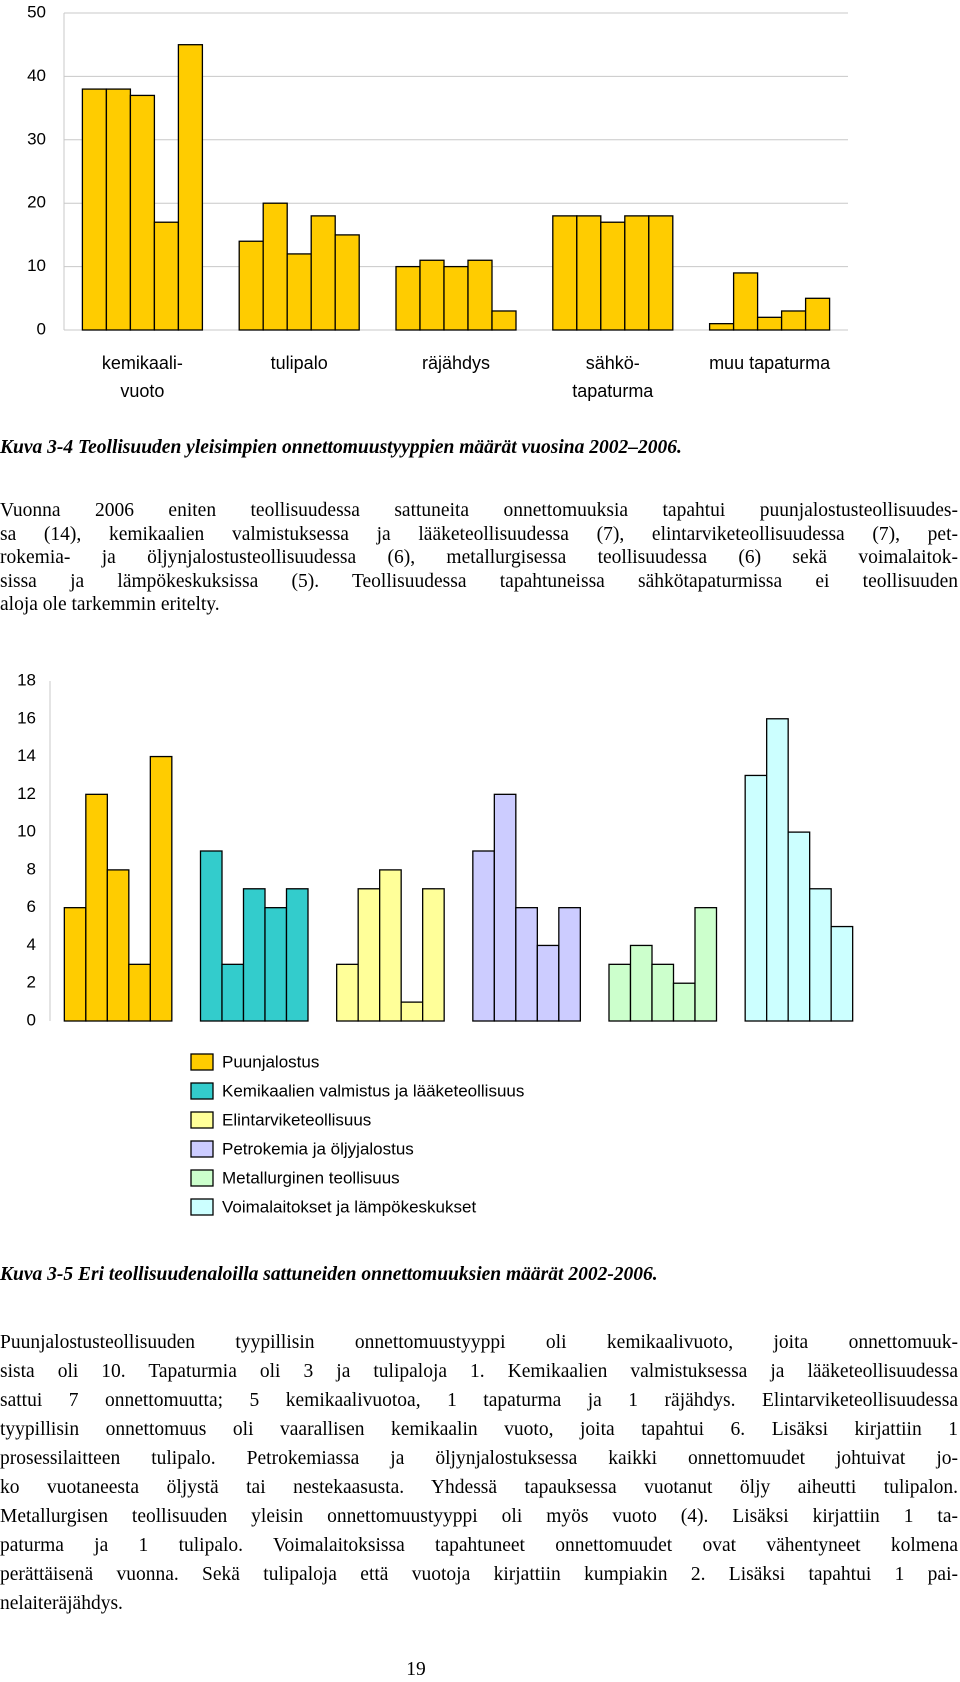 The image size is (960, 1682). Describe the element at coordinates (456, 363) in the screenshot. I see `x-tick-label: räjähdys` at that location.